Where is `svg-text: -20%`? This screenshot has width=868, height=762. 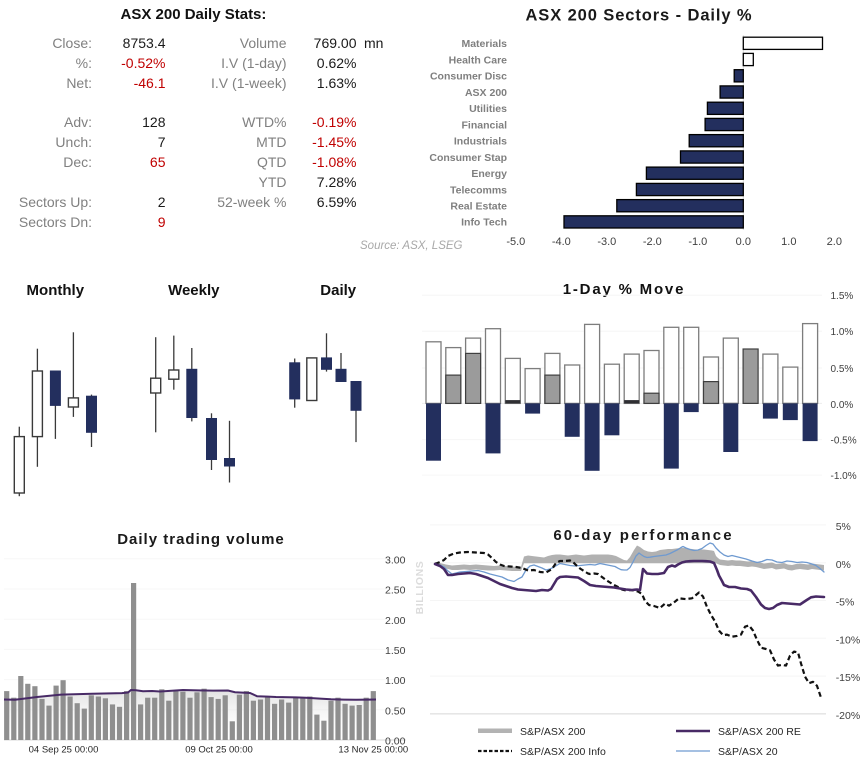 svg-text: -20% is located at coordinates (848, 716).